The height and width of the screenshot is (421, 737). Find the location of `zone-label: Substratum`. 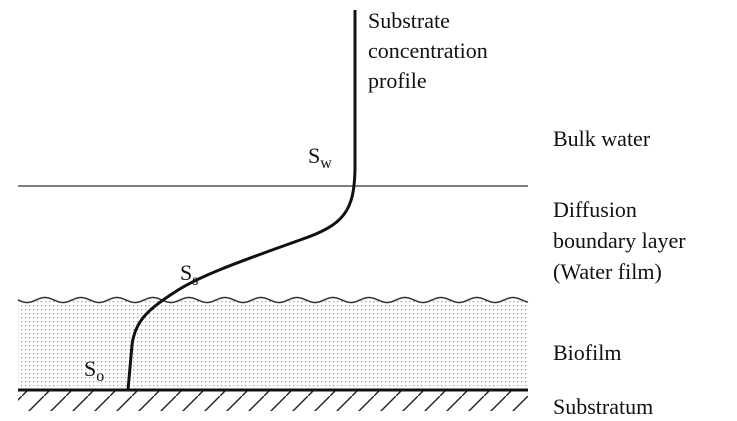

zone-label: Substratum is located at coordinates (603, 406).